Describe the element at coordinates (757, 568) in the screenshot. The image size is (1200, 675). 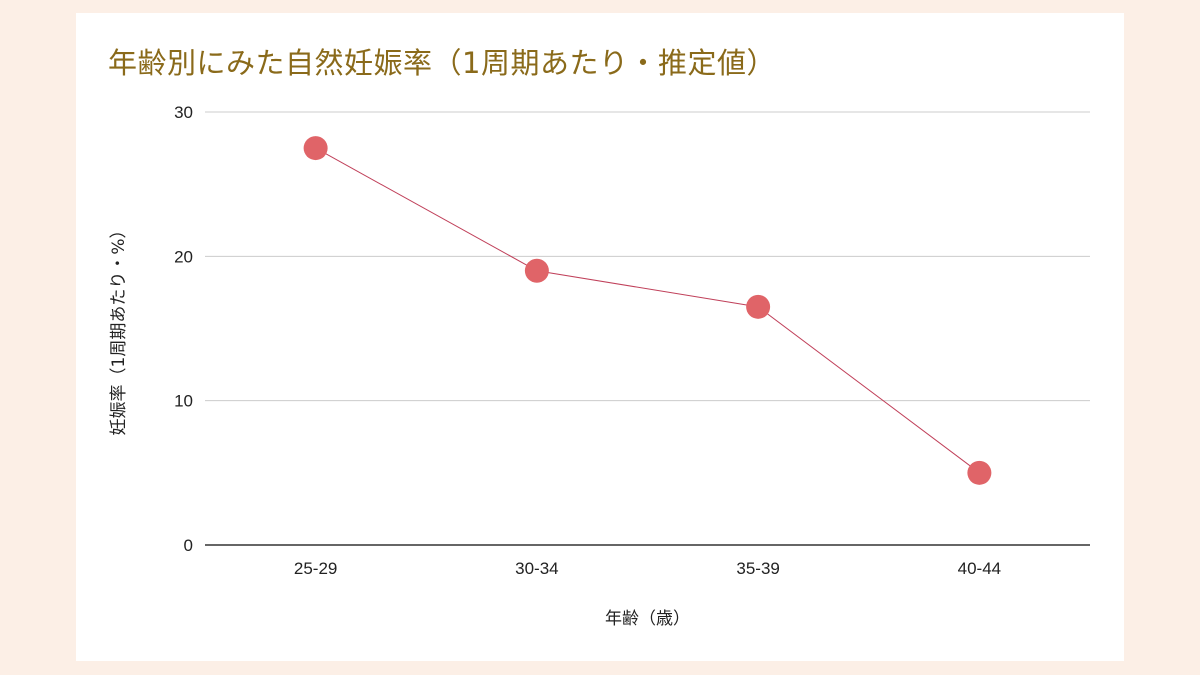
I see `x-tick-label: 35-39` at that location.